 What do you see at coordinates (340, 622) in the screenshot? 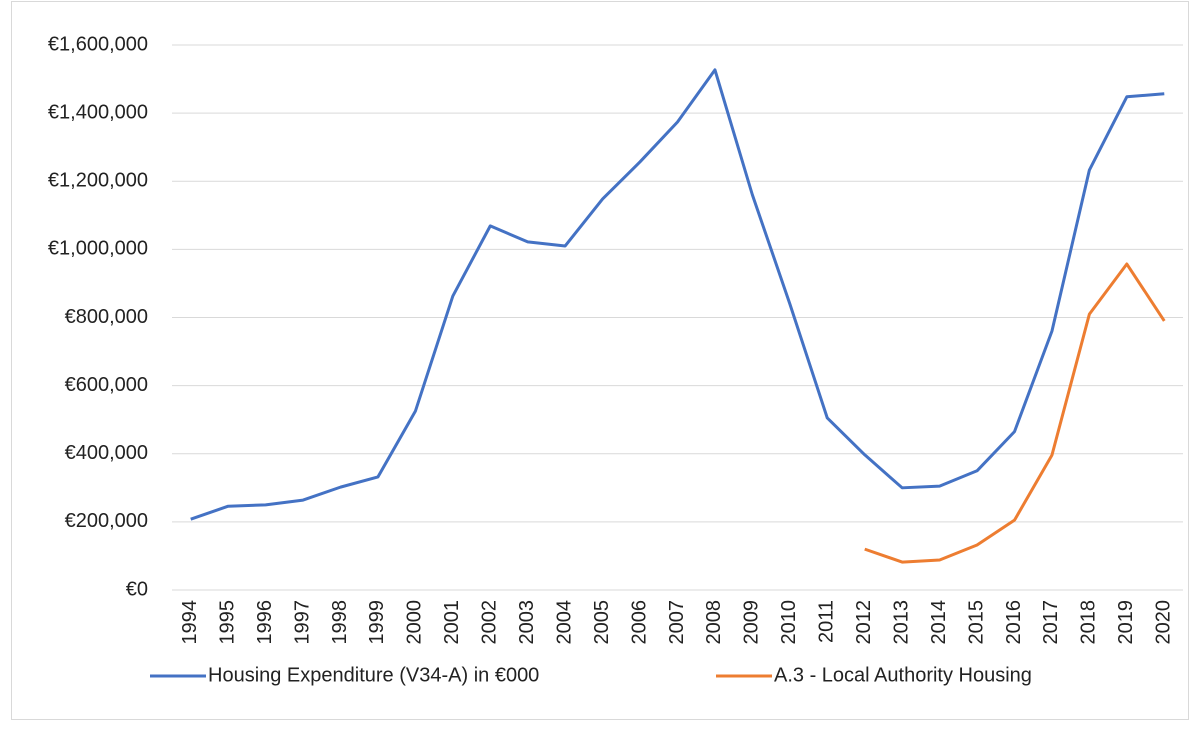
I see `x-tick-label: 1998` at bounding box center [340, 622].